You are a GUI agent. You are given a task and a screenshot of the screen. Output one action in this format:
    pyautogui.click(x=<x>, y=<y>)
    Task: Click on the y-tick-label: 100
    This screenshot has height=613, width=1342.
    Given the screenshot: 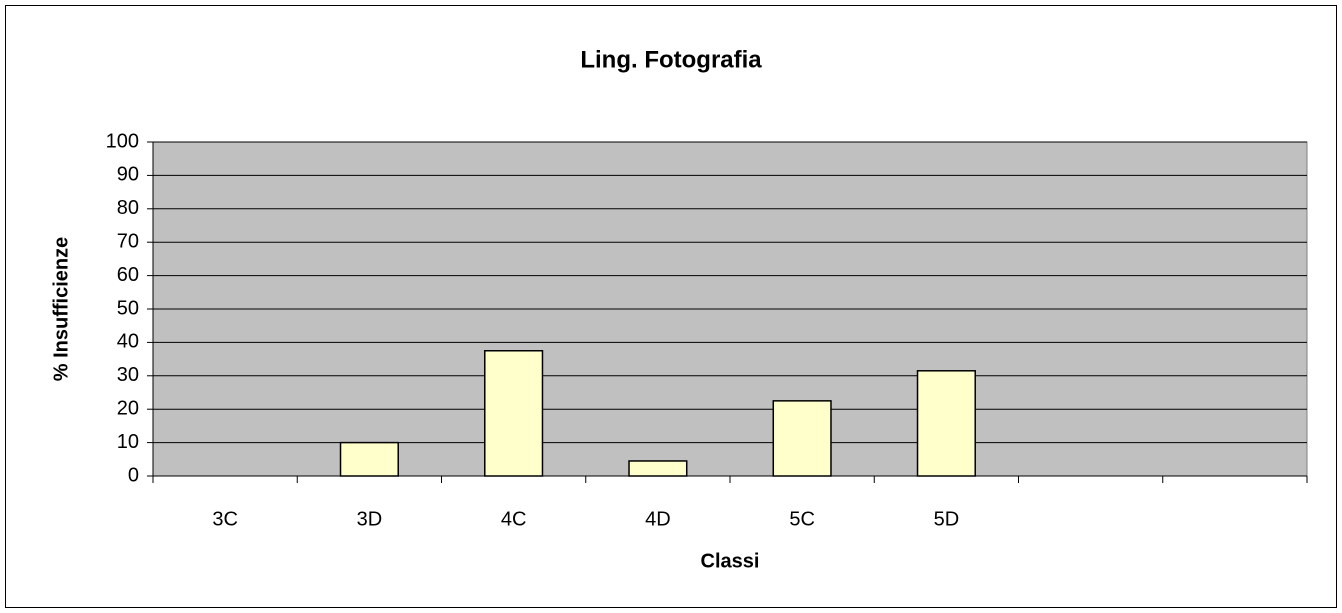 What is the action you would take?
    pyautogui.click(x=122, y=141)
    